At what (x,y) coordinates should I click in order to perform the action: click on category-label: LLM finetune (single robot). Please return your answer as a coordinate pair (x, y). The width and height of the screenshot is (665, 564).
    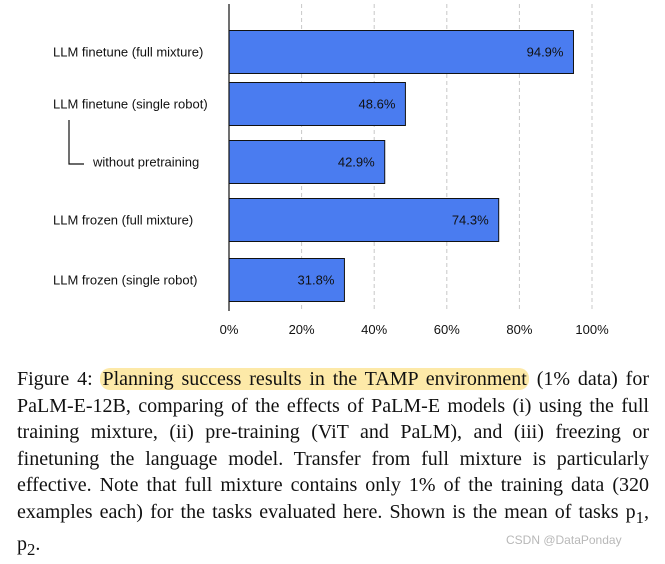
    Looking at the image, I should click on (130, 104).